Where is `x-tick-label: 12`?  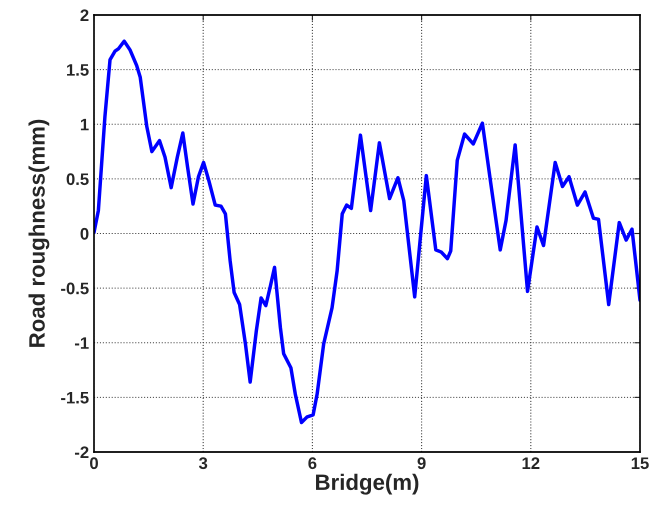
x-tick-label: 12 is located at coordinates (531, 463).